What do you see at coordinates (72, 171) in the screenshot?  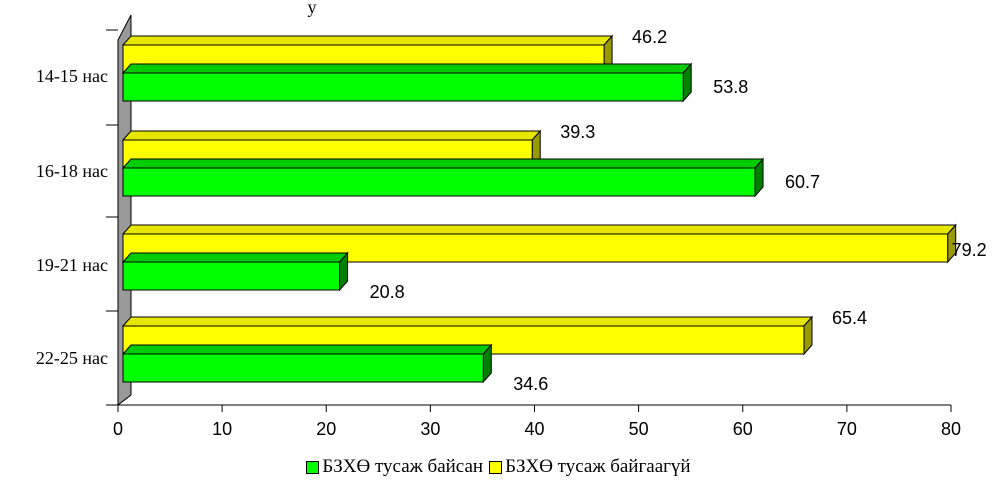 I see `category-label: 16-18 нас` at bounding box center [72, 171].